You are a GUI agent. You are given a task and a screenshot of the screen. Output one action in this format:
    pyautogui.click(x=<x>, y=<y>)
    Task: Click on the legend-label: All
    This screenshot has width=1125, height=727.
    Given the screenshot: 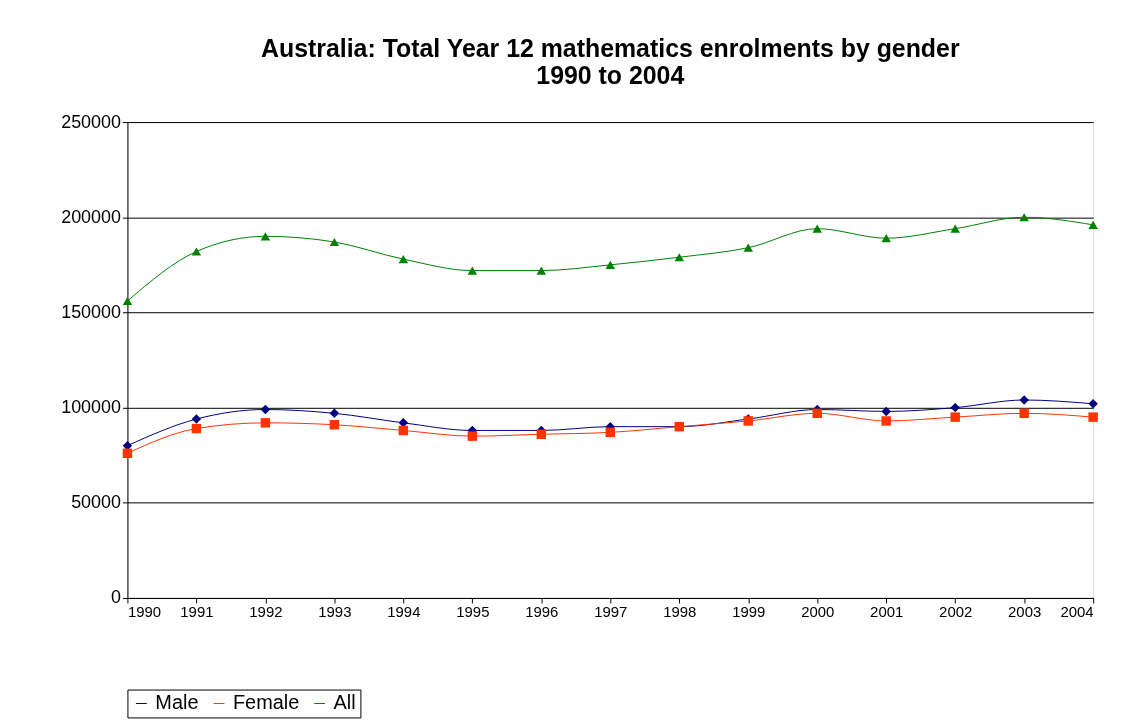 What is the action you would take?
    pyautogui.click(x=344, y=702)
    